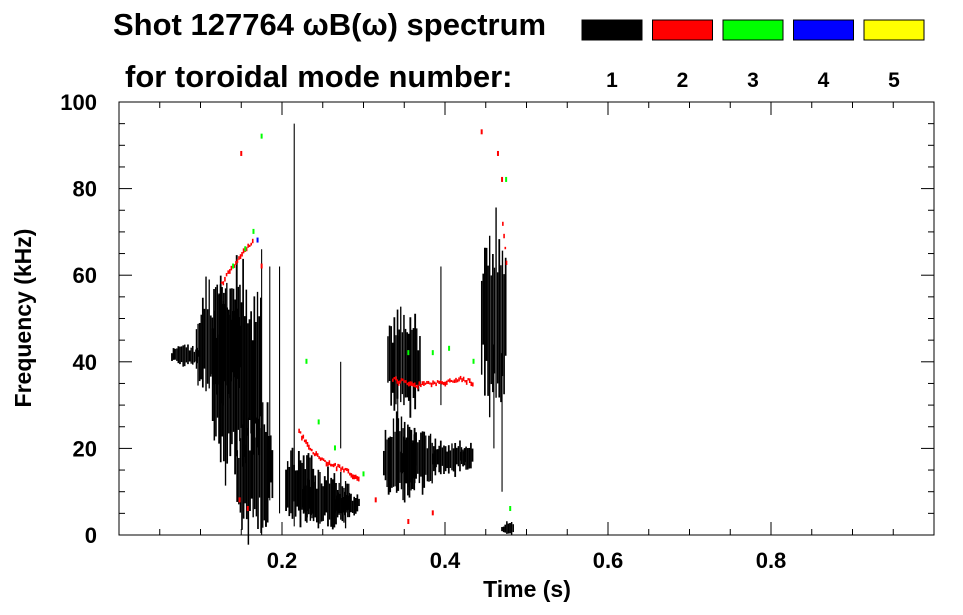  What do you see at coordinates (329, 24) in the screenshot?
I see `chart-title-line1: Shot 127764 ωB(ω) spectrum` at bounding box center [329, 24].